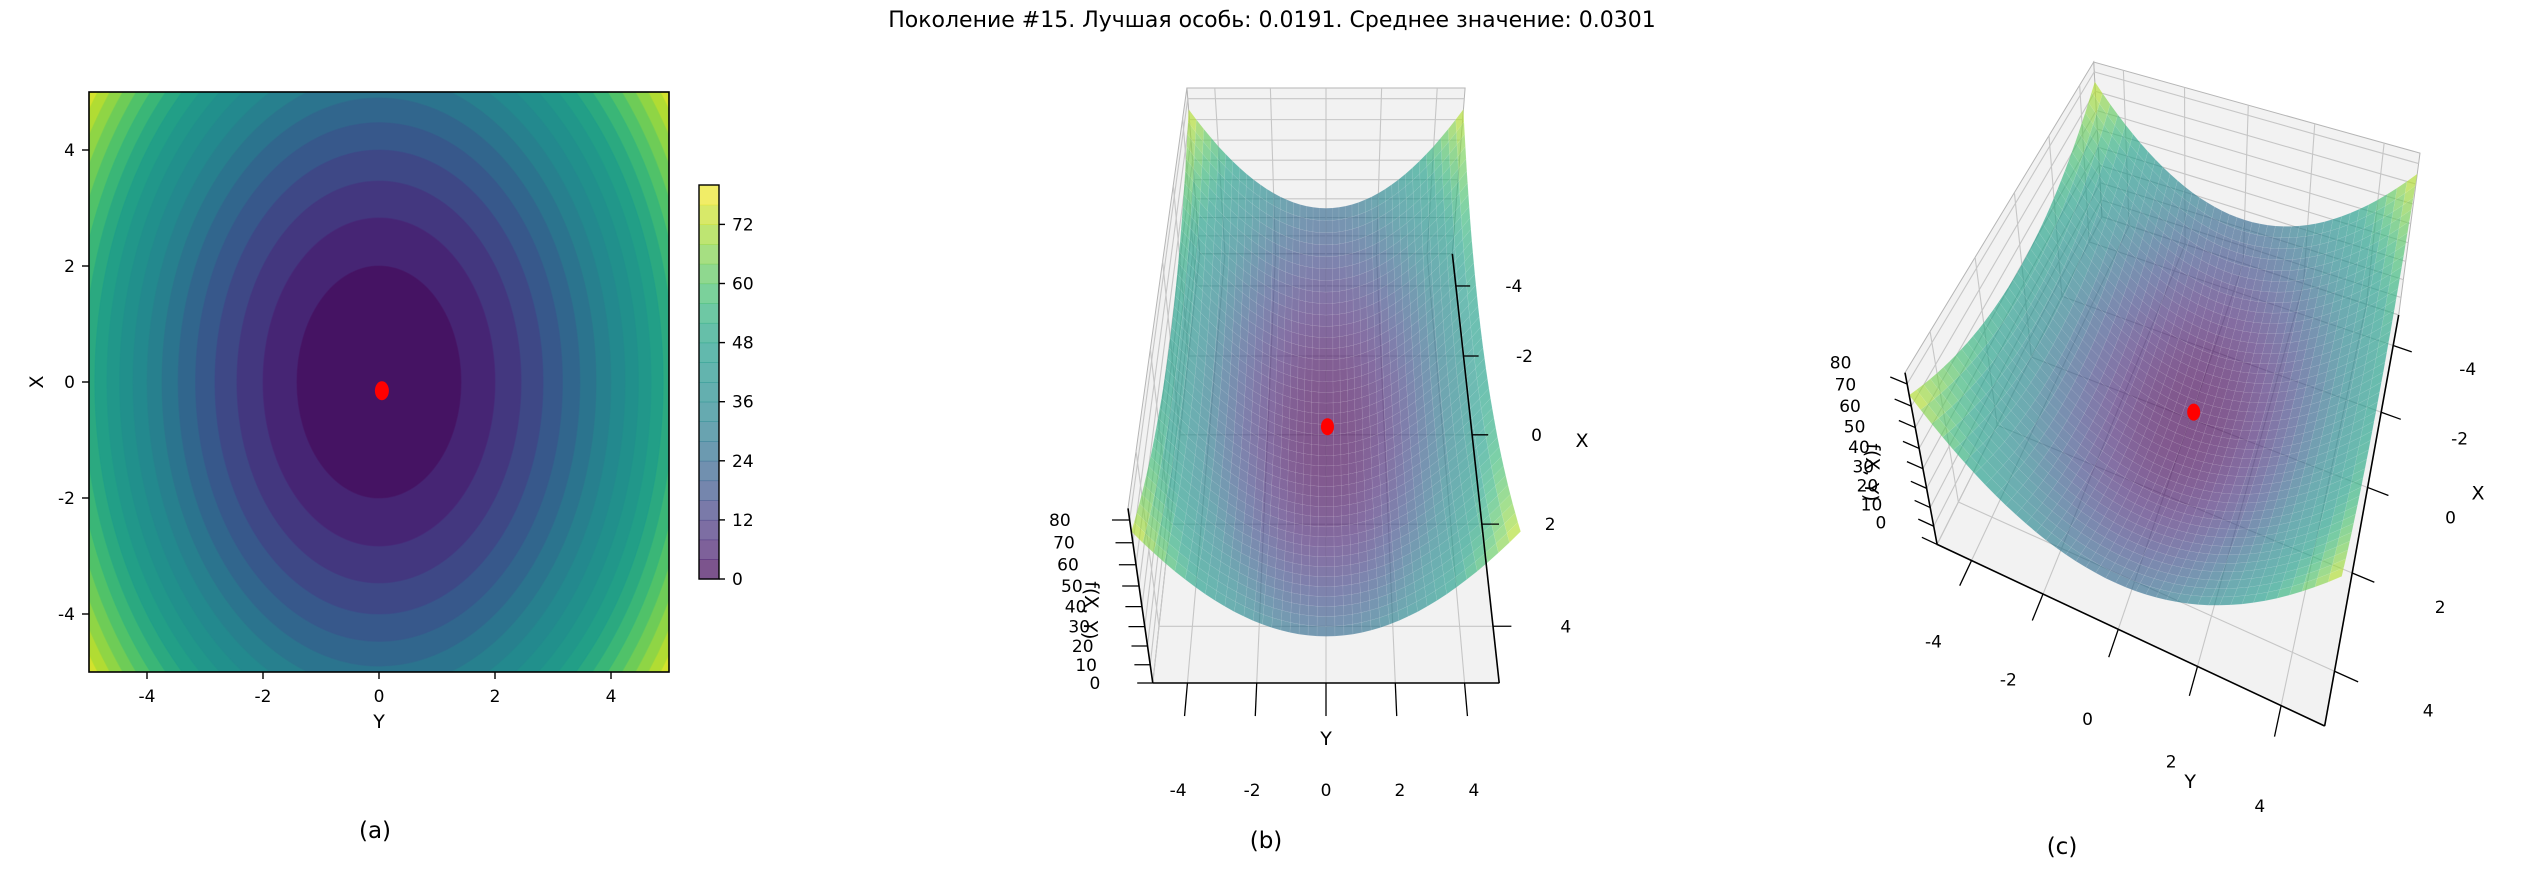 The height and width of the screenshot is (876, 2544). What do you see at coordinates (743, 521) in the screenshot?
I see `tick-label: 12` at bounding box center [743, 521].